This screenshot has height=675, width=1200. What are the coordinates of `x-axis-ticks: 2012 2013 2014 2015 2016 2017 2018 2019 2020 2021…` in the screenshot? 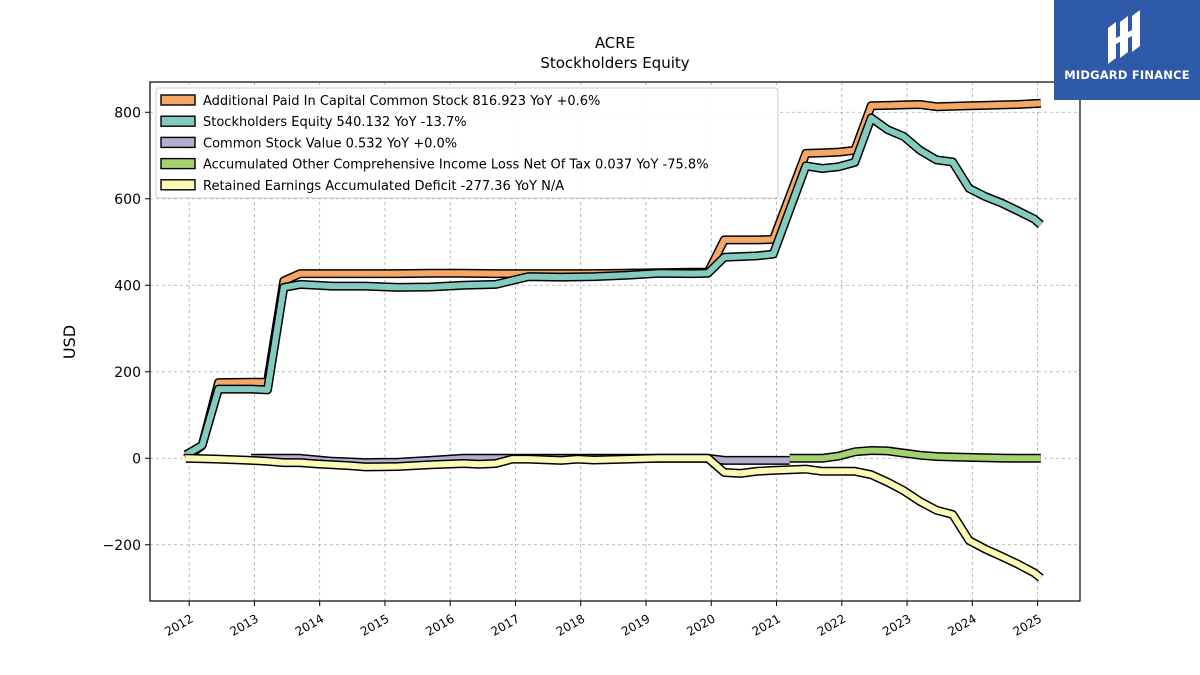 It's located at (603, 620).